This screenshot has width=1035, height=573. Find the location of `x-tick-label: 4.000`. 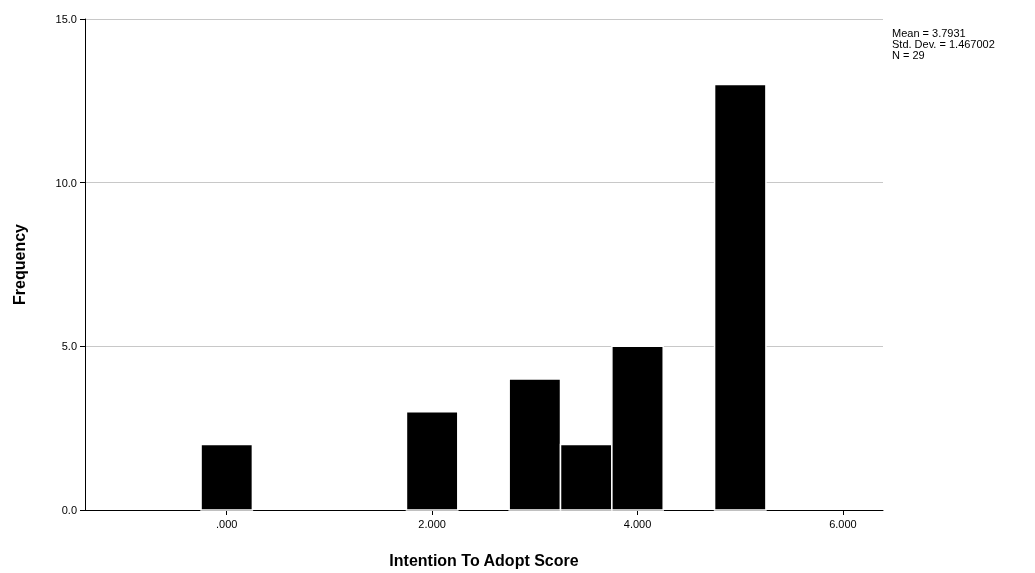

x-tick-label: 4.000 is located at coordinates (637, 523).